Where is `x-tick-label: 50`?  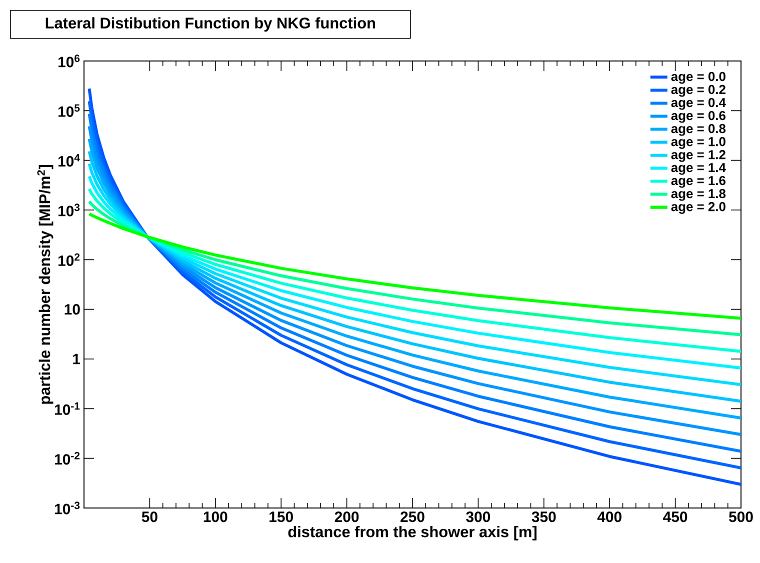
x-tick-label: 50 is located at coordinates (150, 517).